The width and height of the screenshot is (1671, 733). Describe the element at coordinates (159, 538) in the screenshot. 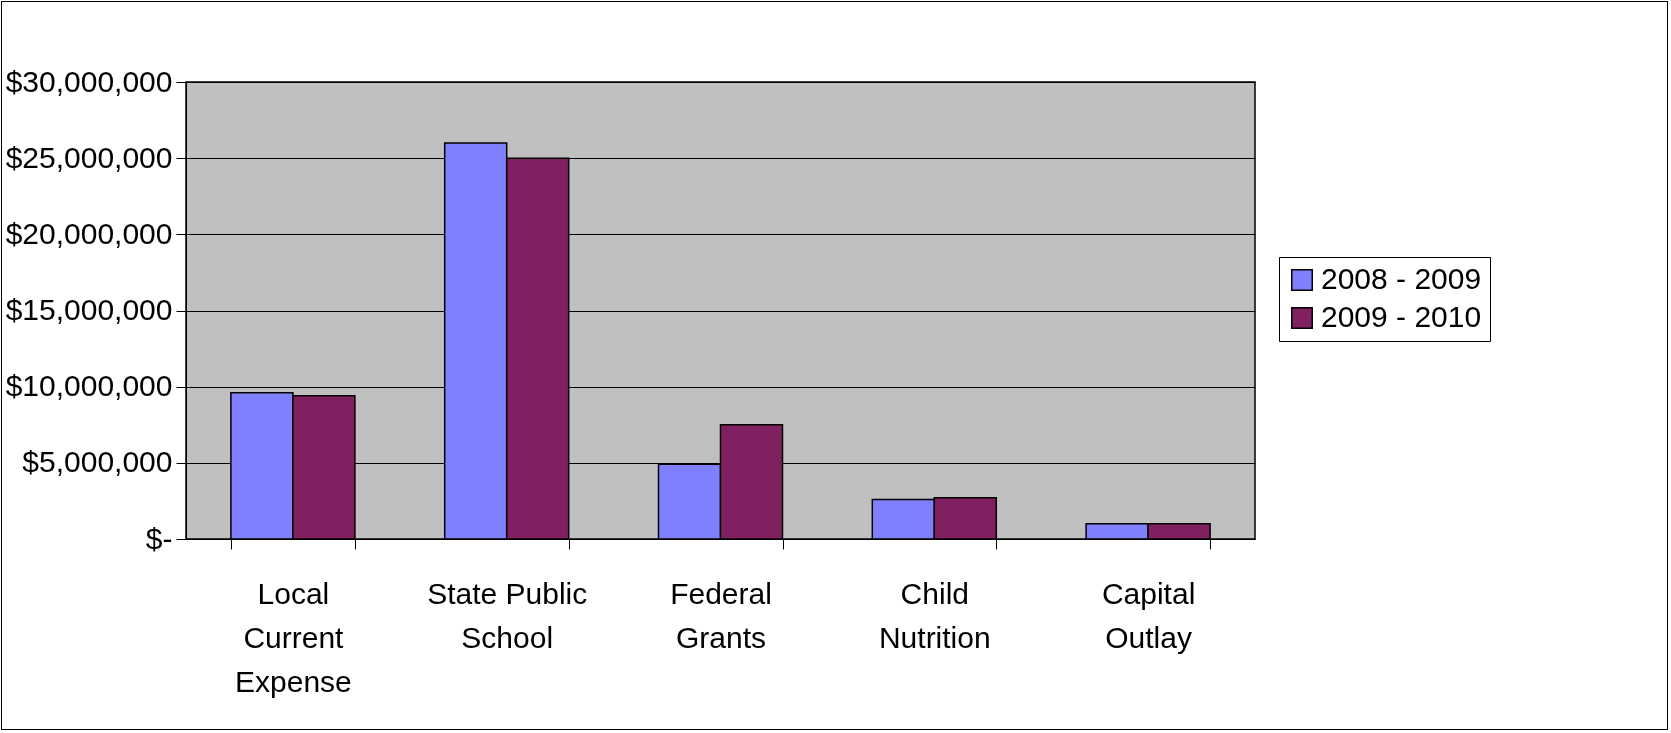

I see `y-tick-label: $-` at that location.